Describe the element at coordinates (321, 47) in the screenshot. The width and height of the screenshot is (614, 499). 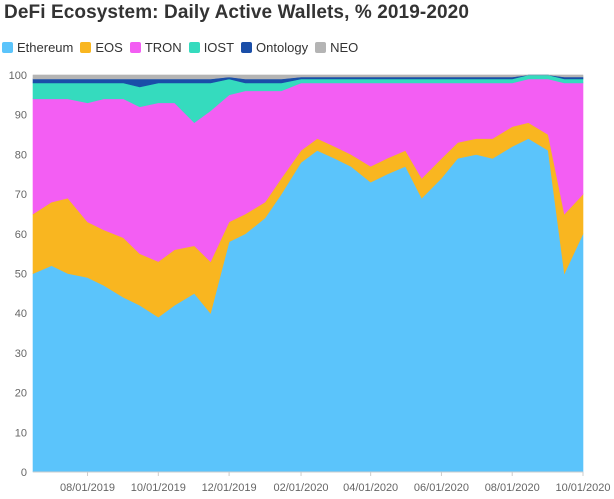
I see `legend-swatch-neo` at that location.